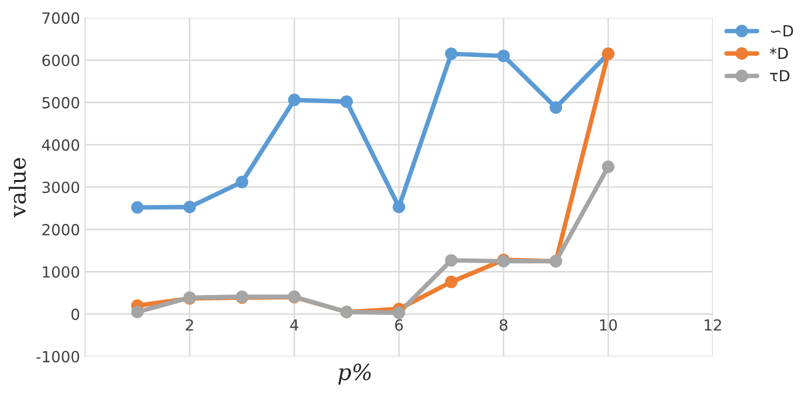 This screenshot has width=810, height=396. What do you see at coordinates (61, 145) in the screenshot?
I see `y-tick-label: 4000` at bounding box center [61, 145].